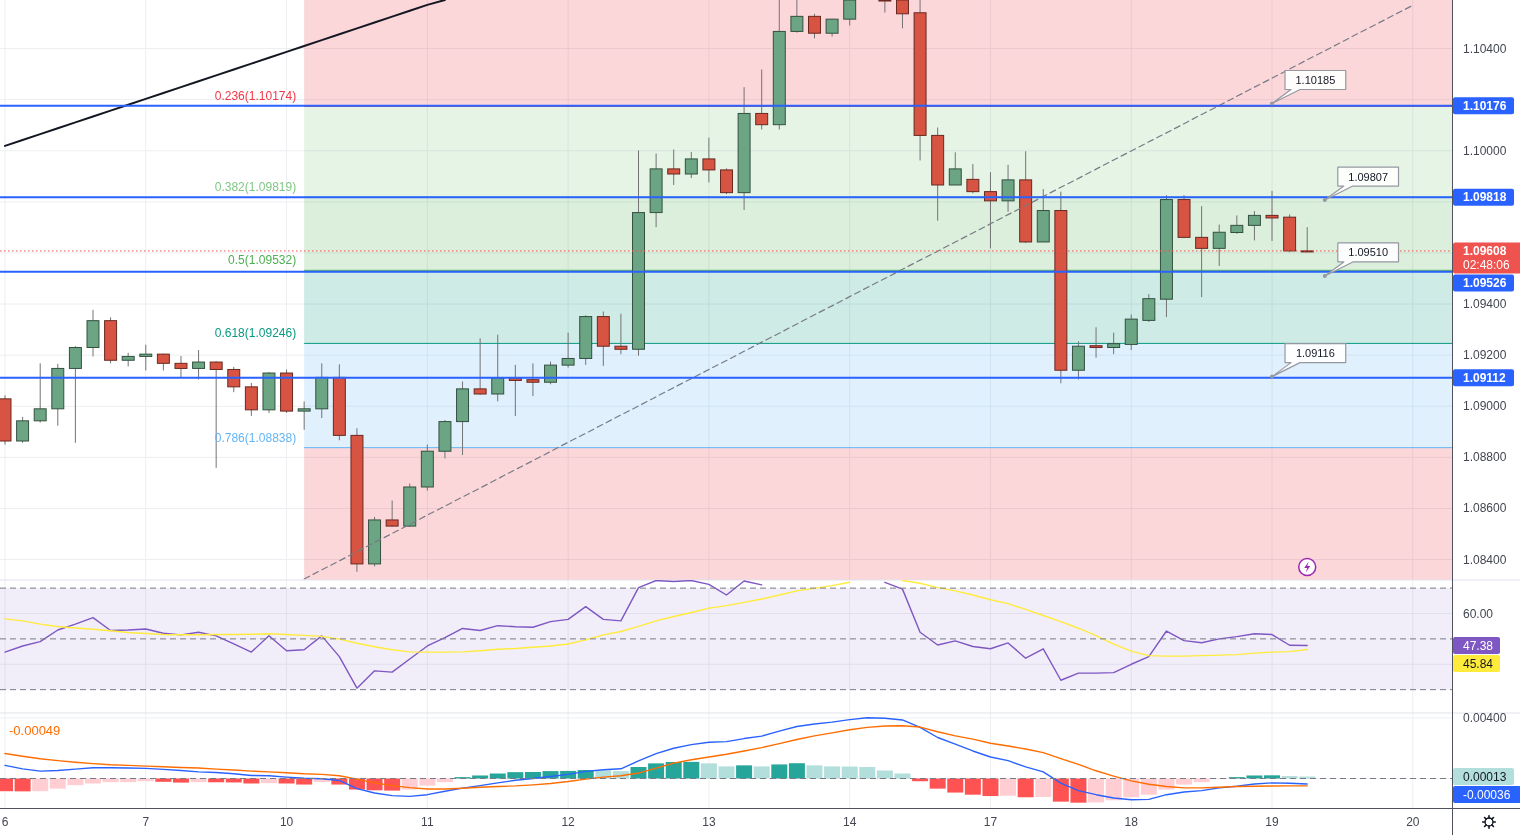 The image size is (1520, 835). Describe the element at coordinates (1413, 822) in the screenshot. I see `x-tick-label: 20` at that location.